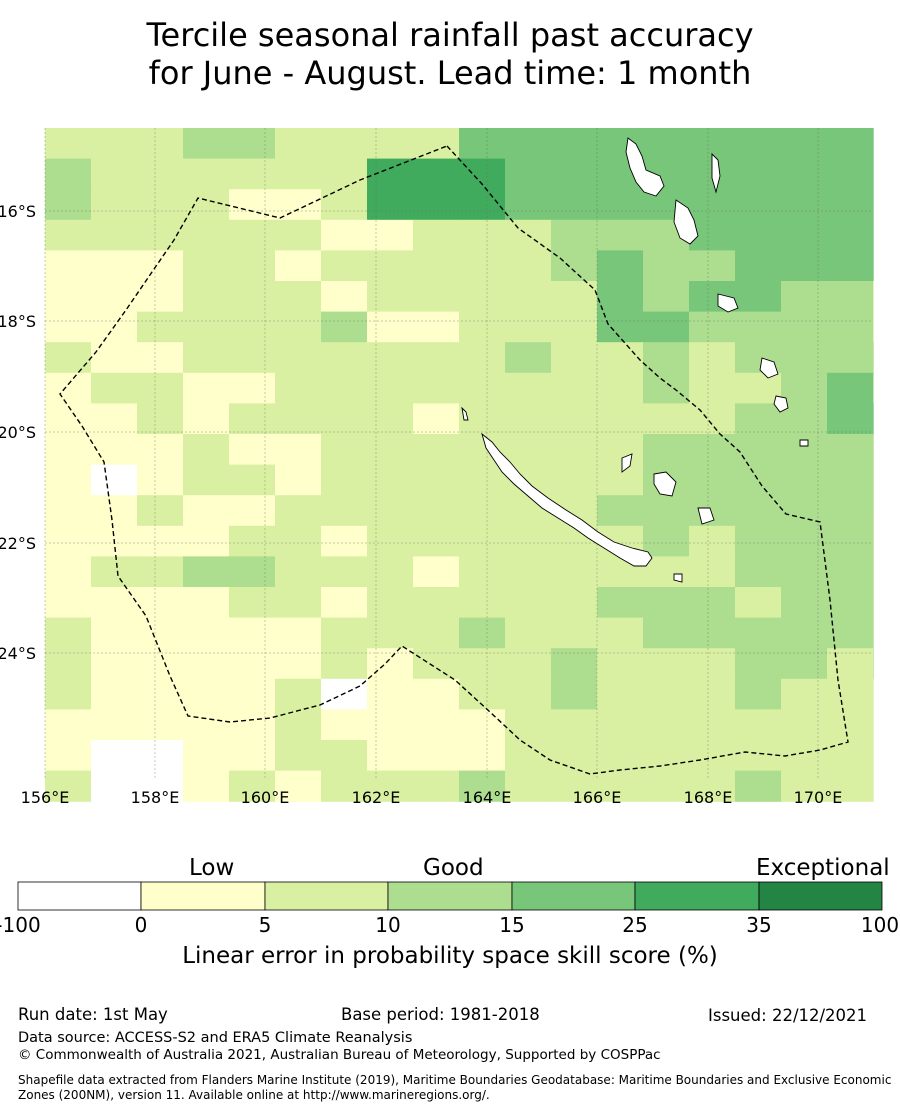 Image resolution: width=900 pixels, height=1110 pixels. Describe the element at coordinates (645, 167) in the screenshot. I see `vanuatu-santo-coastline` at that location.